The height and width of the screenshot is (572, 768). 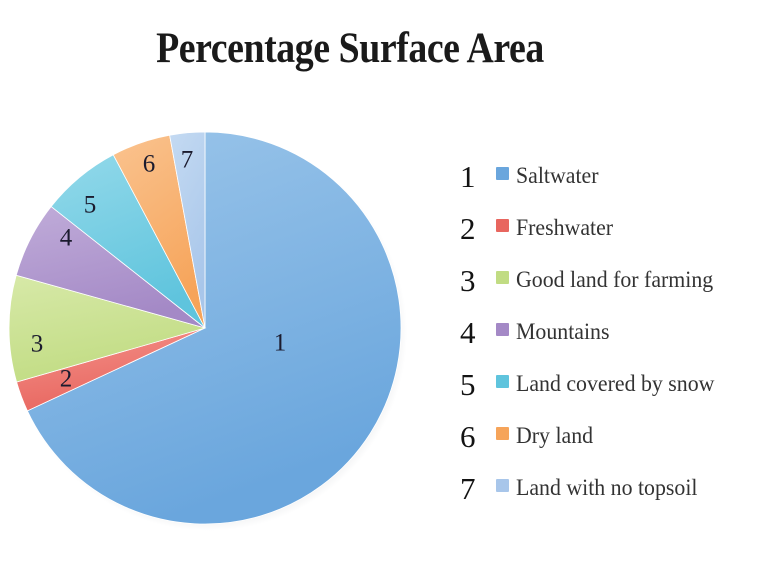 I want to click on pie-slice-label-2: 2, so click(x=66, y=379).